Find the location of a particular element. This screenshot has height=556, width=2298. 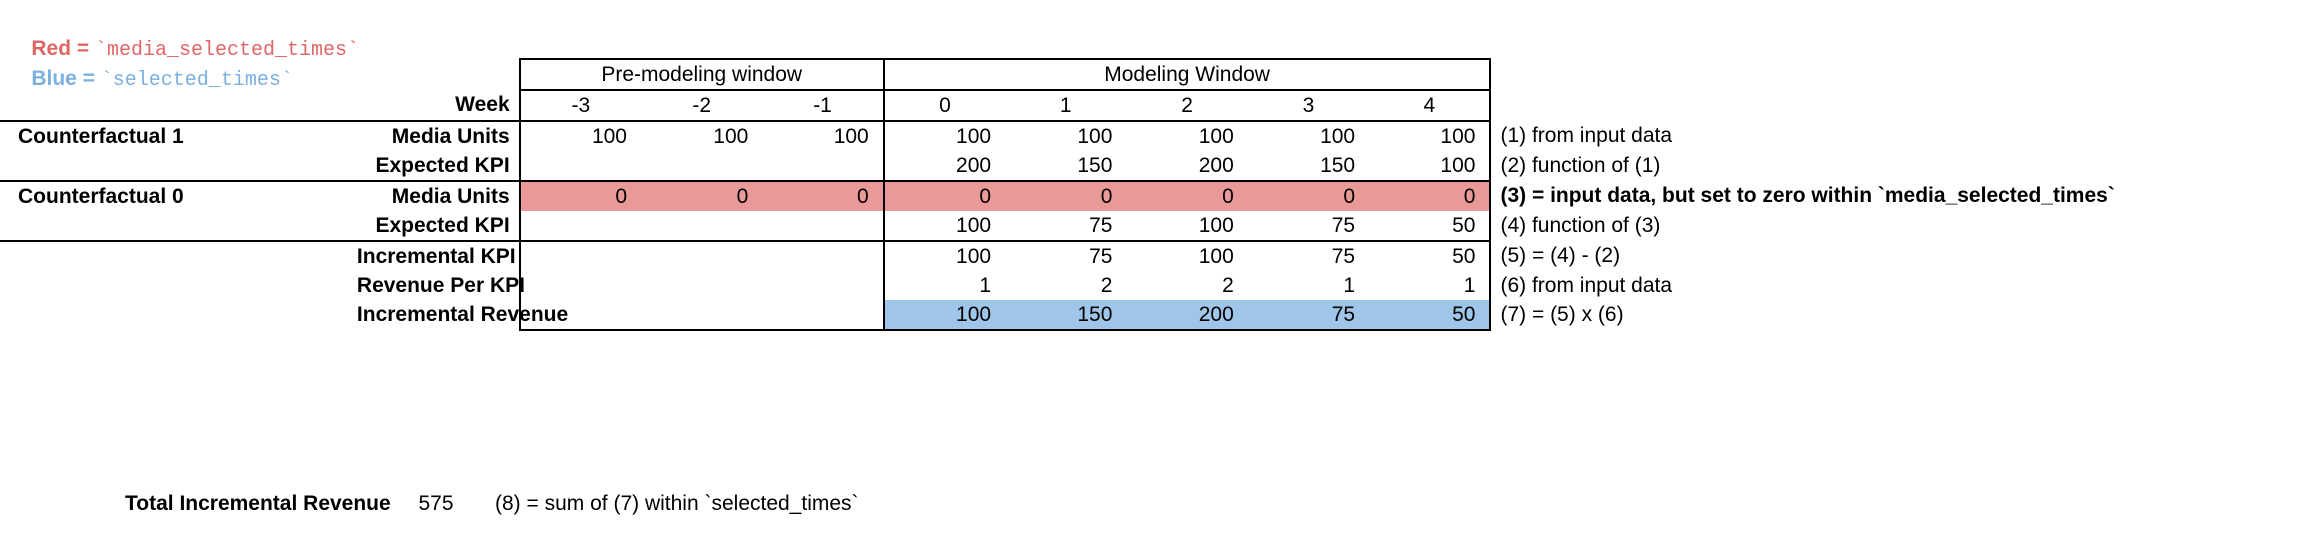

cell-cf0-kpi-w0: 100 is located at coordinates (944, 226).